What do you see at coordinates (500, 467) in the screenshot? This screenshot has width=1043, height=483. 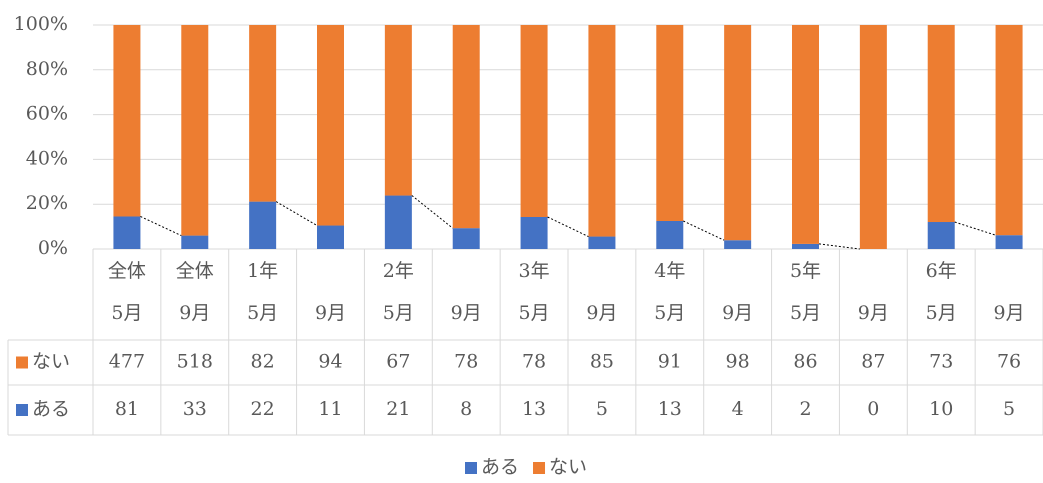 I see `legend-label: ある` at bounding box center [500, 467].